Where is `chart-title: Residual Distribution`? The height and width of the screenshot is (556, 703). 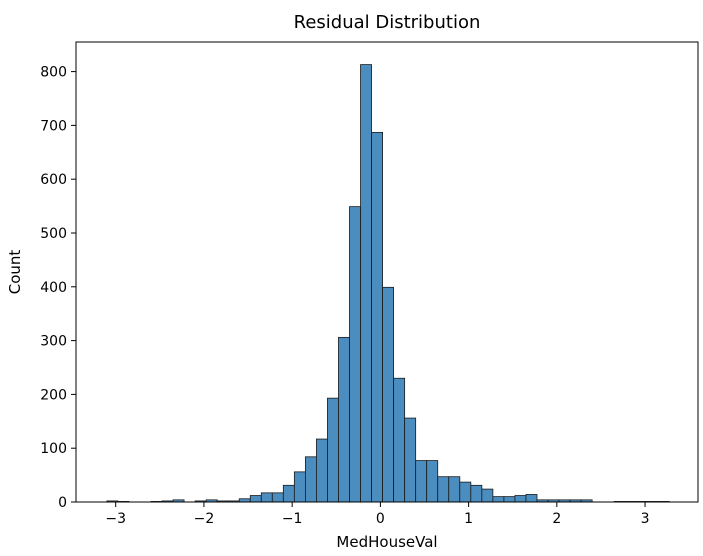
chart-title: Residual Distribution is located at coordinates (387, 22).